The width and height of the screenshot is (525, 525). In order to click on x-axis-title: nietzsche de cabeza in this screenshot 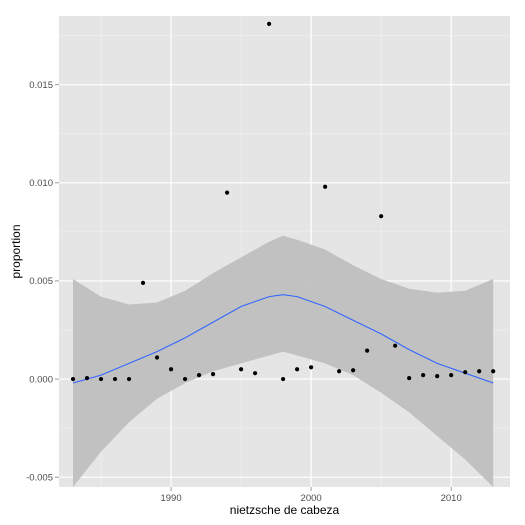, I will do `click(285, 510)`.